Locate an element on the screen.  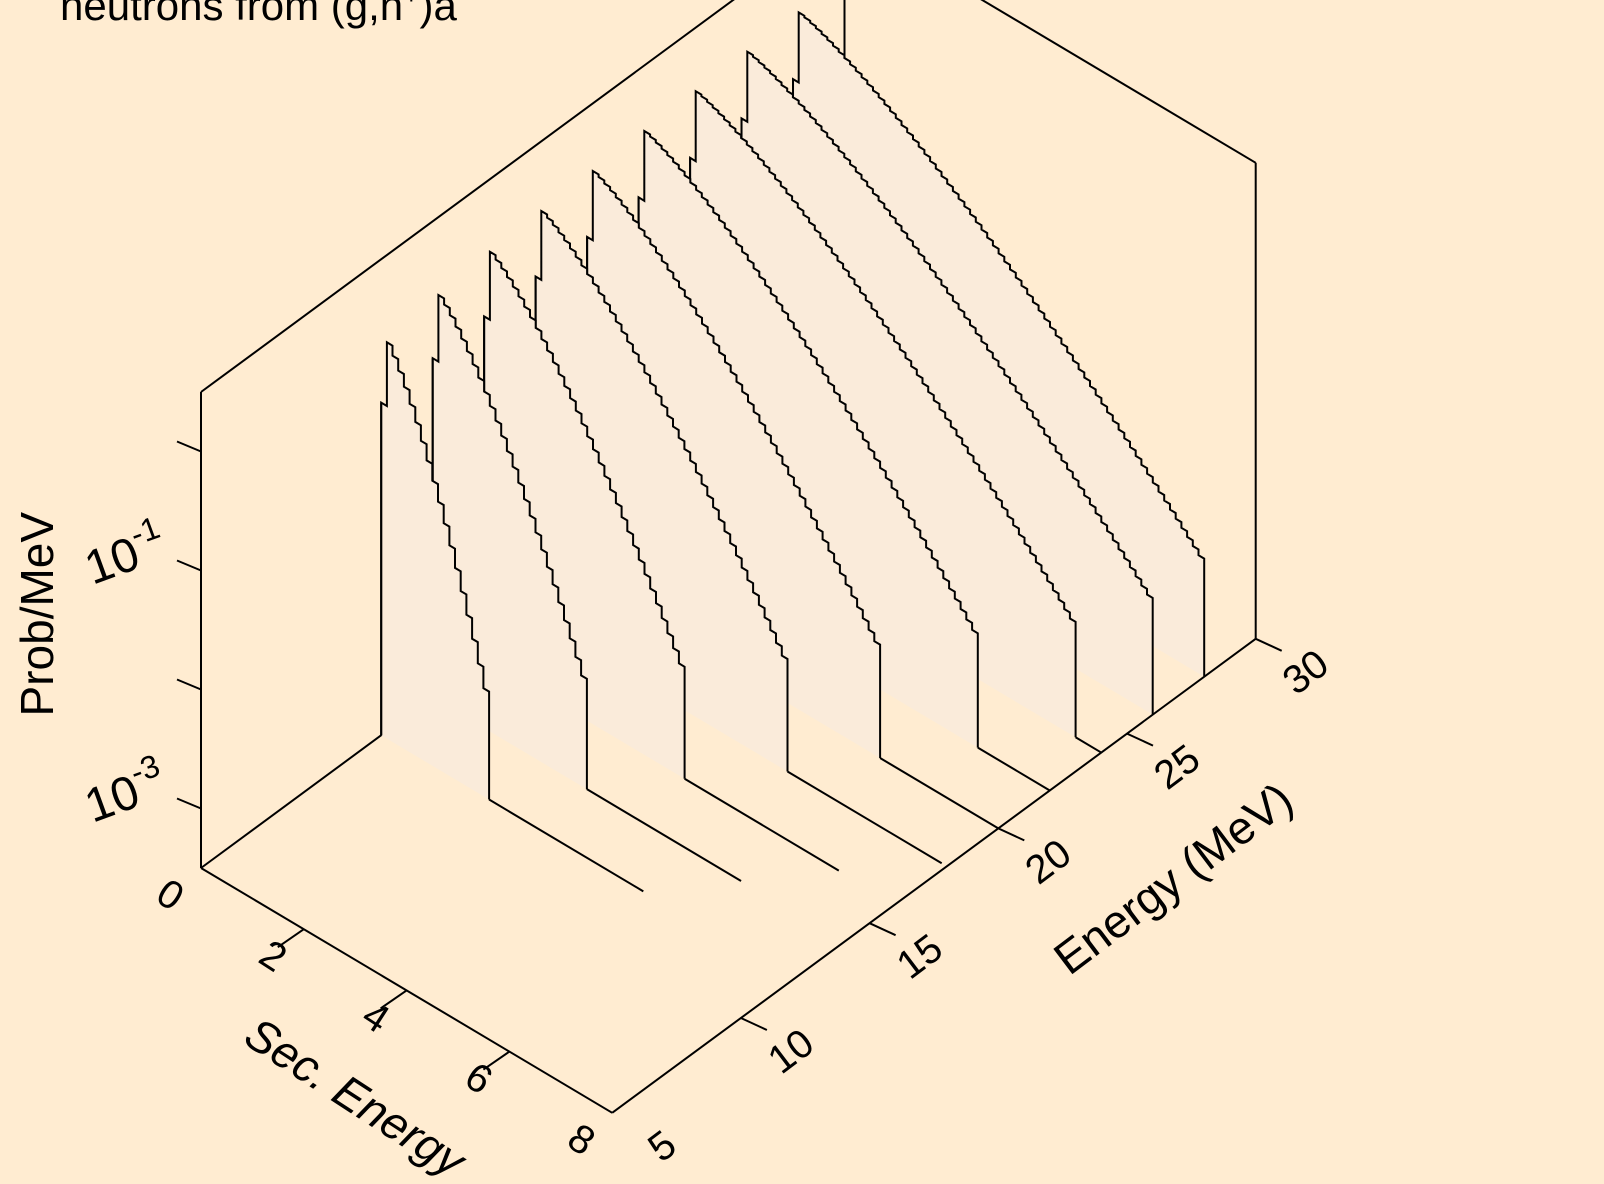
top-back-edge is located at coordinates (467, 196).